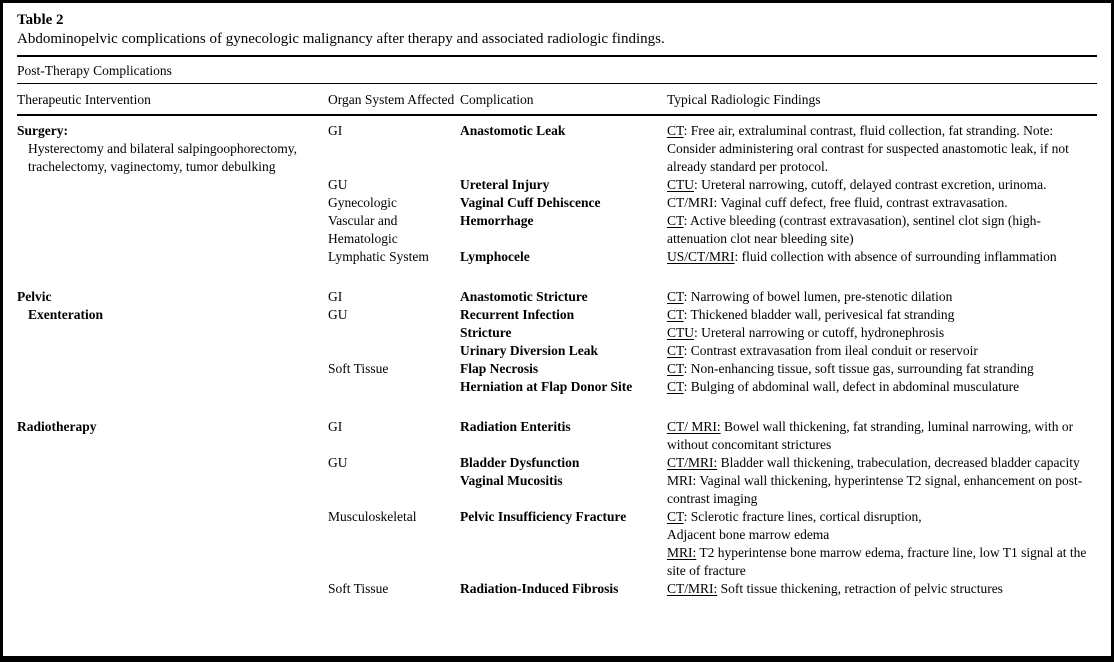  I want to click on complication-cell: Lymphocele, so click(495, 256).